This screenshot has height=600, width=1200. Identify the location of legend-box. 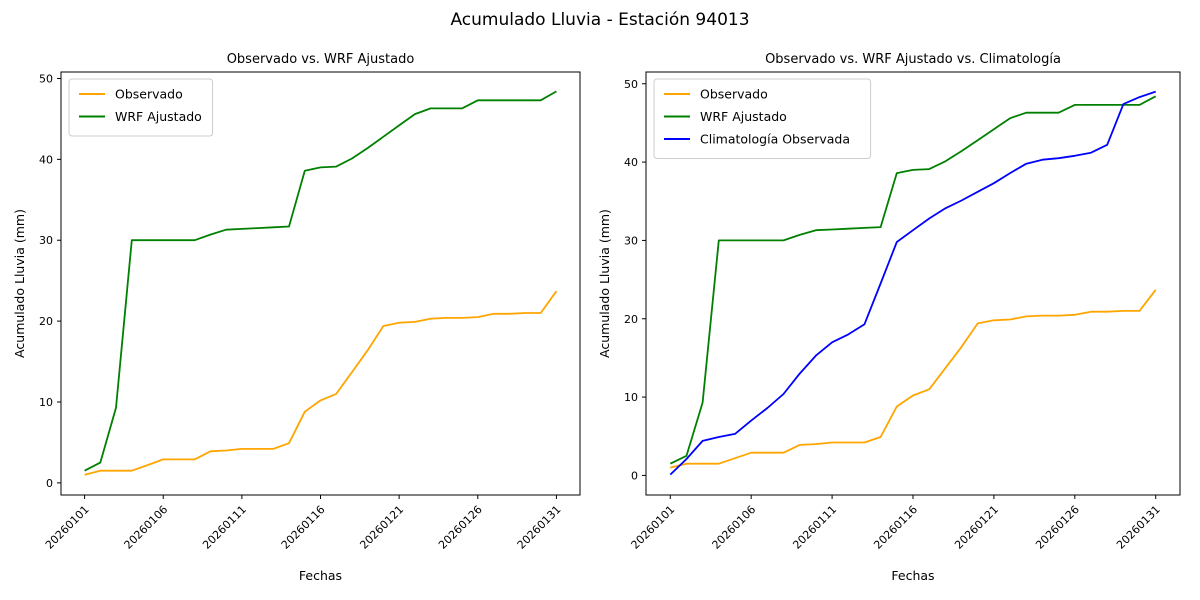
(762, 118).